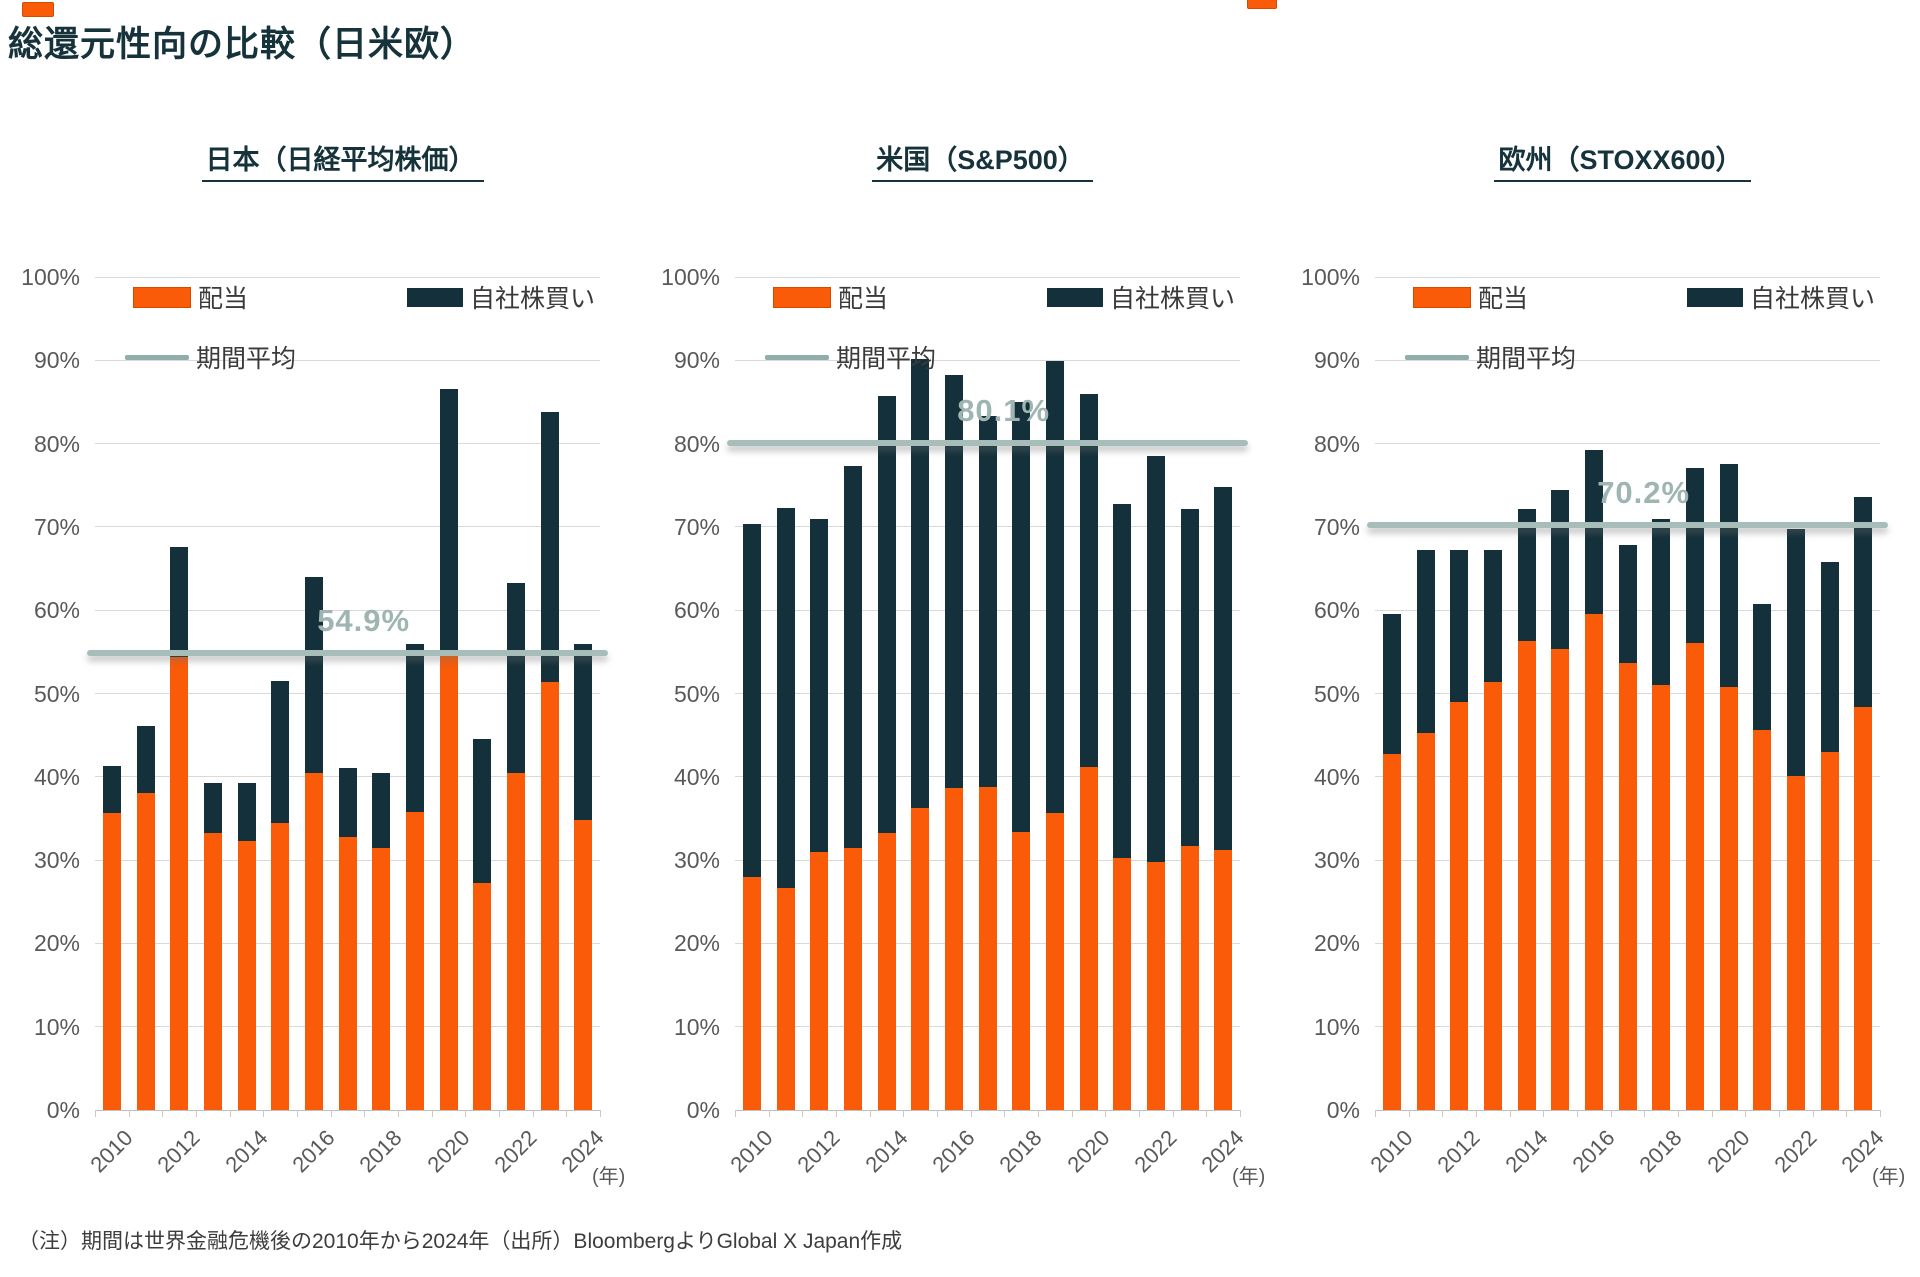  I want to click on x-tick-label-2014: 2014, so click(886, 1151).